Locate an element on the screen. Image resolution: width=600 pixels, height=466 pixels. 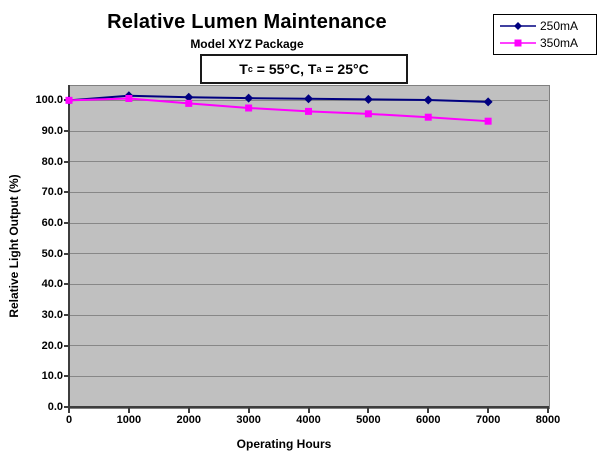
legend-item-250mA: 250mA is located at coordinates (547, 26).